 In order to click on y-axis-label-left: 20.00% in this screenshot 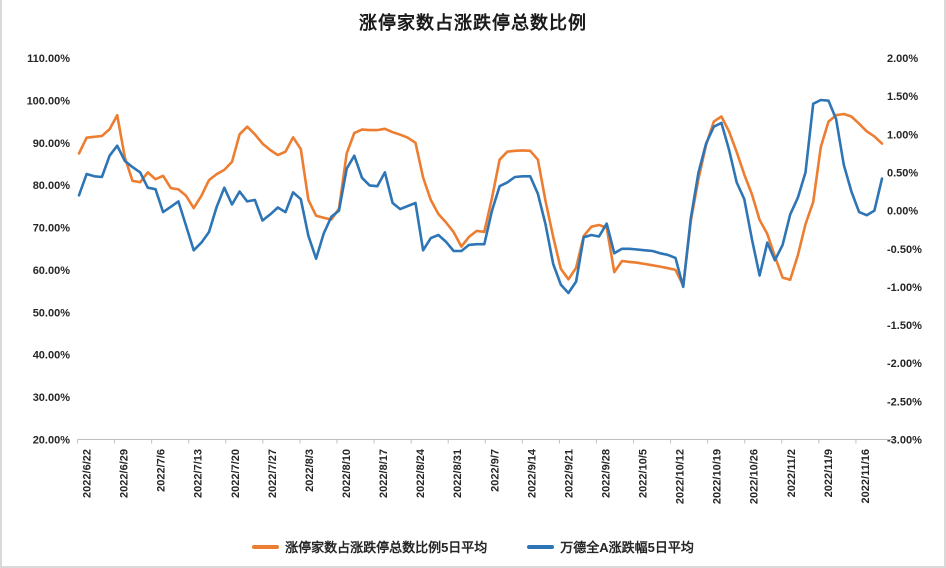, I will do `click(52, 441)`.